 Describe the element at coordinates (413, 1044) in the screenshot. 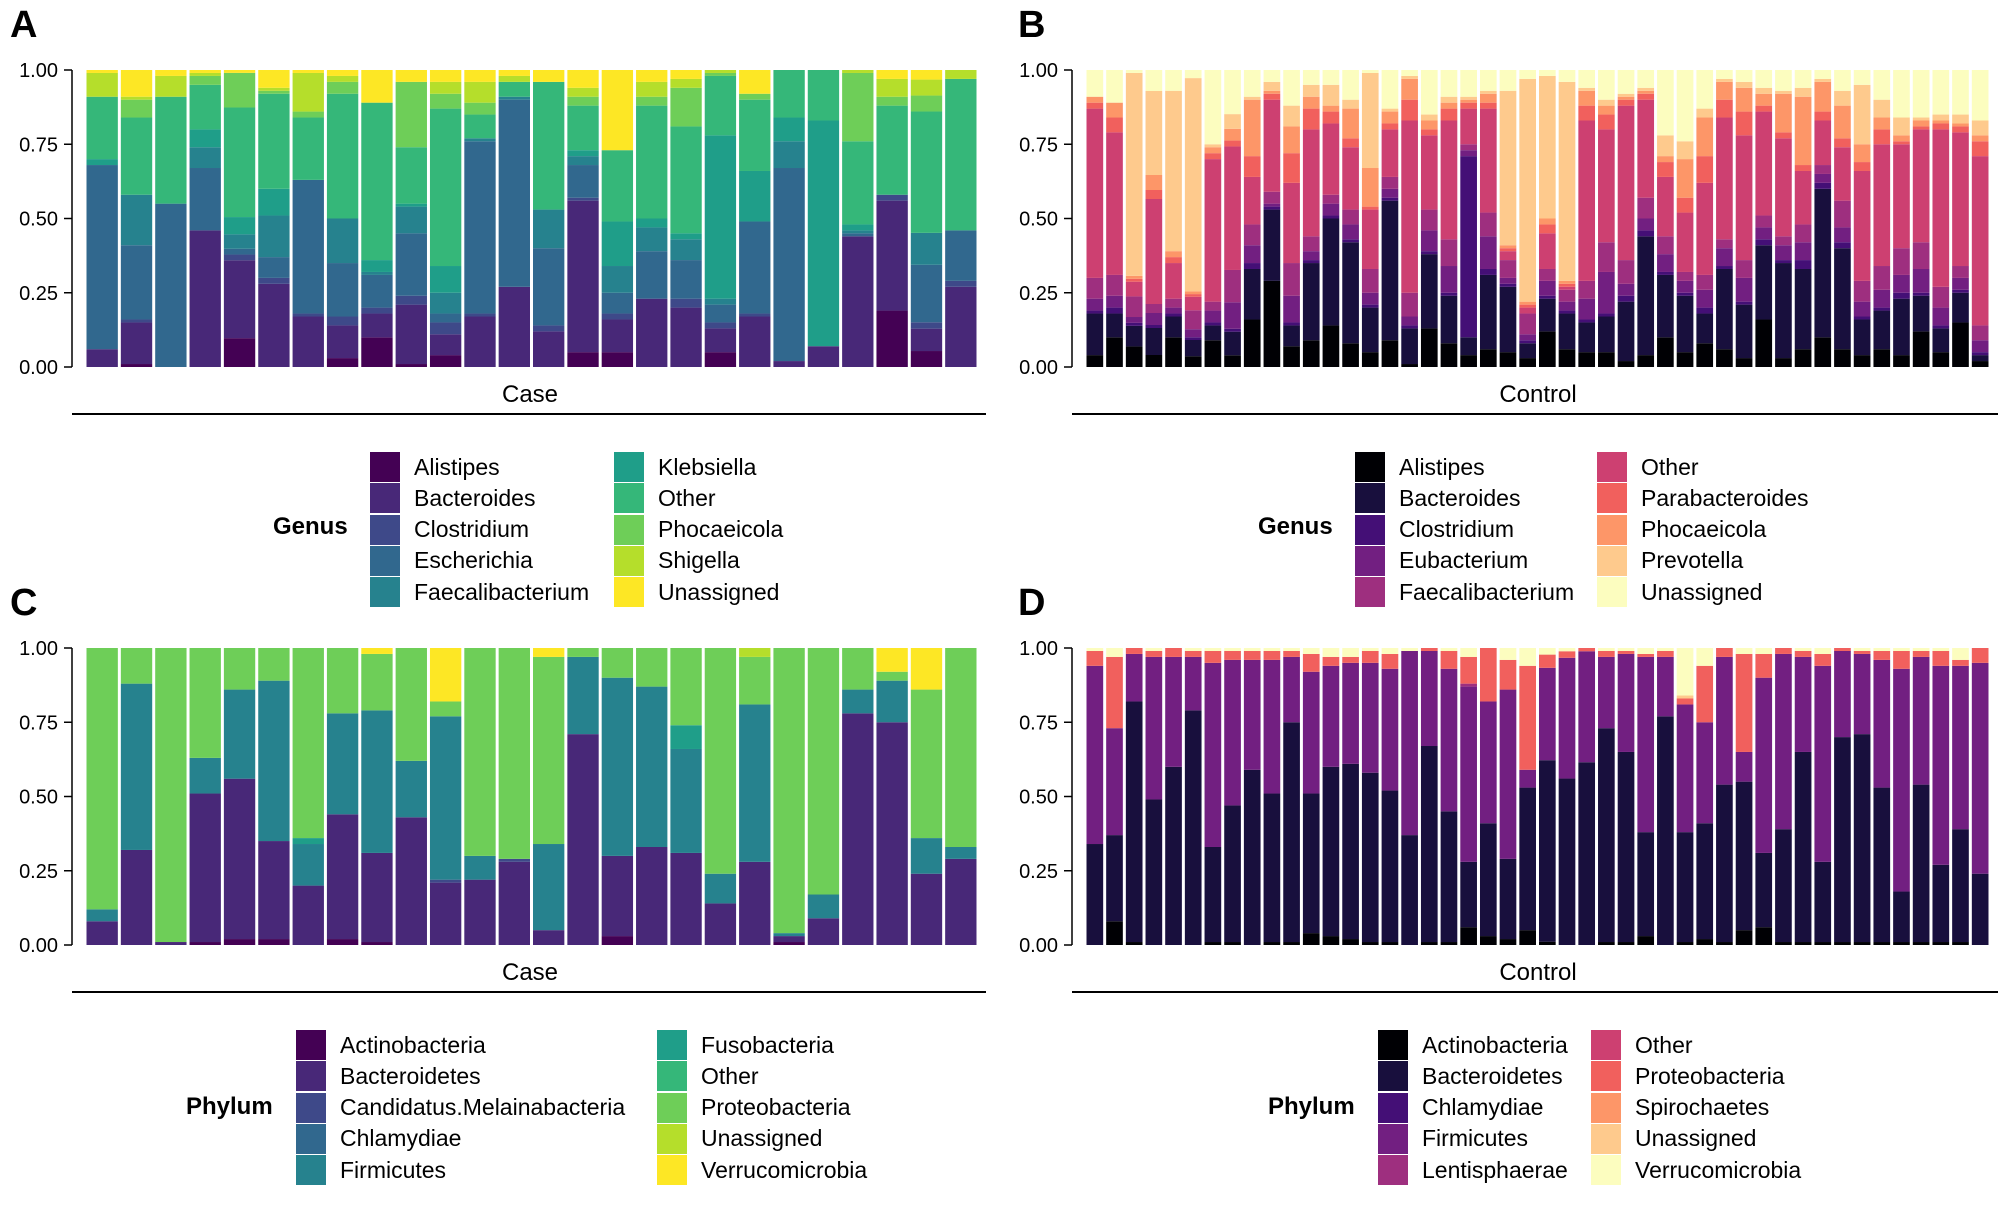

I see `legend-label: Actinobacteria` at that location.